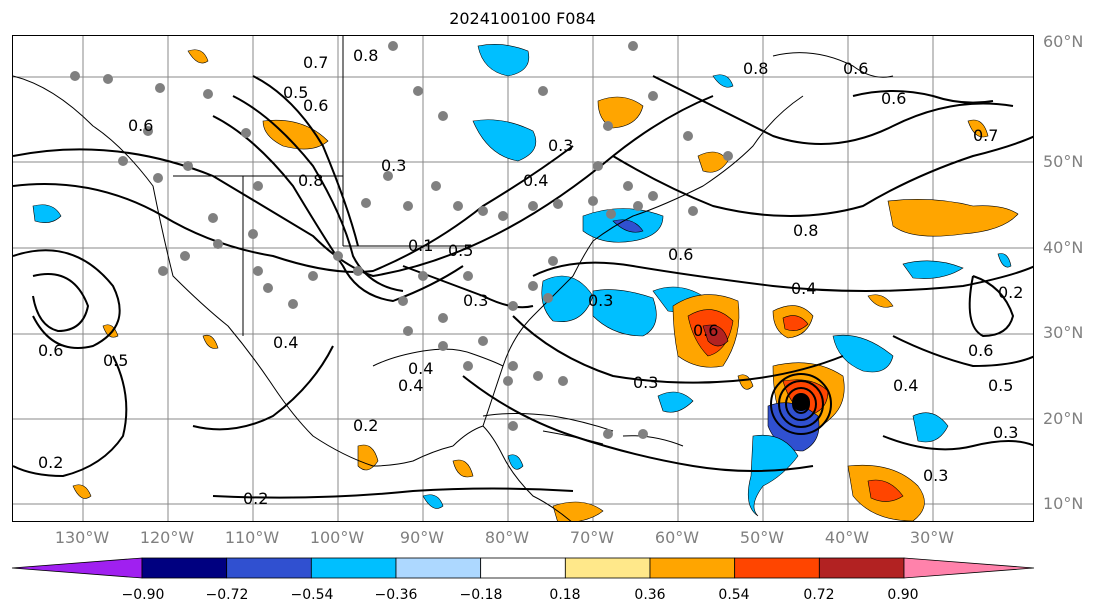 This screenshot has width=1105, height=615. I want to click on lon-label: 80°W, so click(507, 537).